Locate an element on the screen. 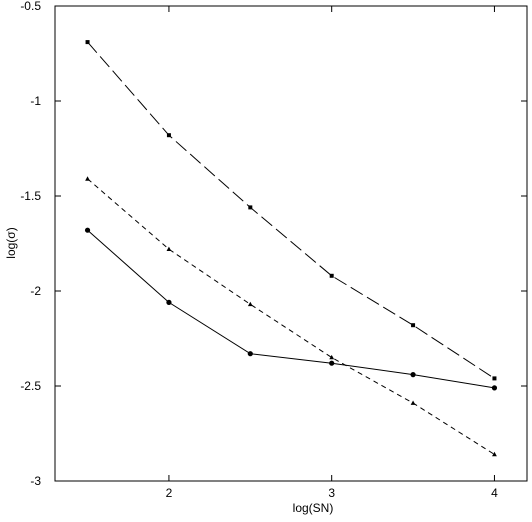 The image size is (532, 522). x-tick-label: 4 is located at coordinates (494, 493).